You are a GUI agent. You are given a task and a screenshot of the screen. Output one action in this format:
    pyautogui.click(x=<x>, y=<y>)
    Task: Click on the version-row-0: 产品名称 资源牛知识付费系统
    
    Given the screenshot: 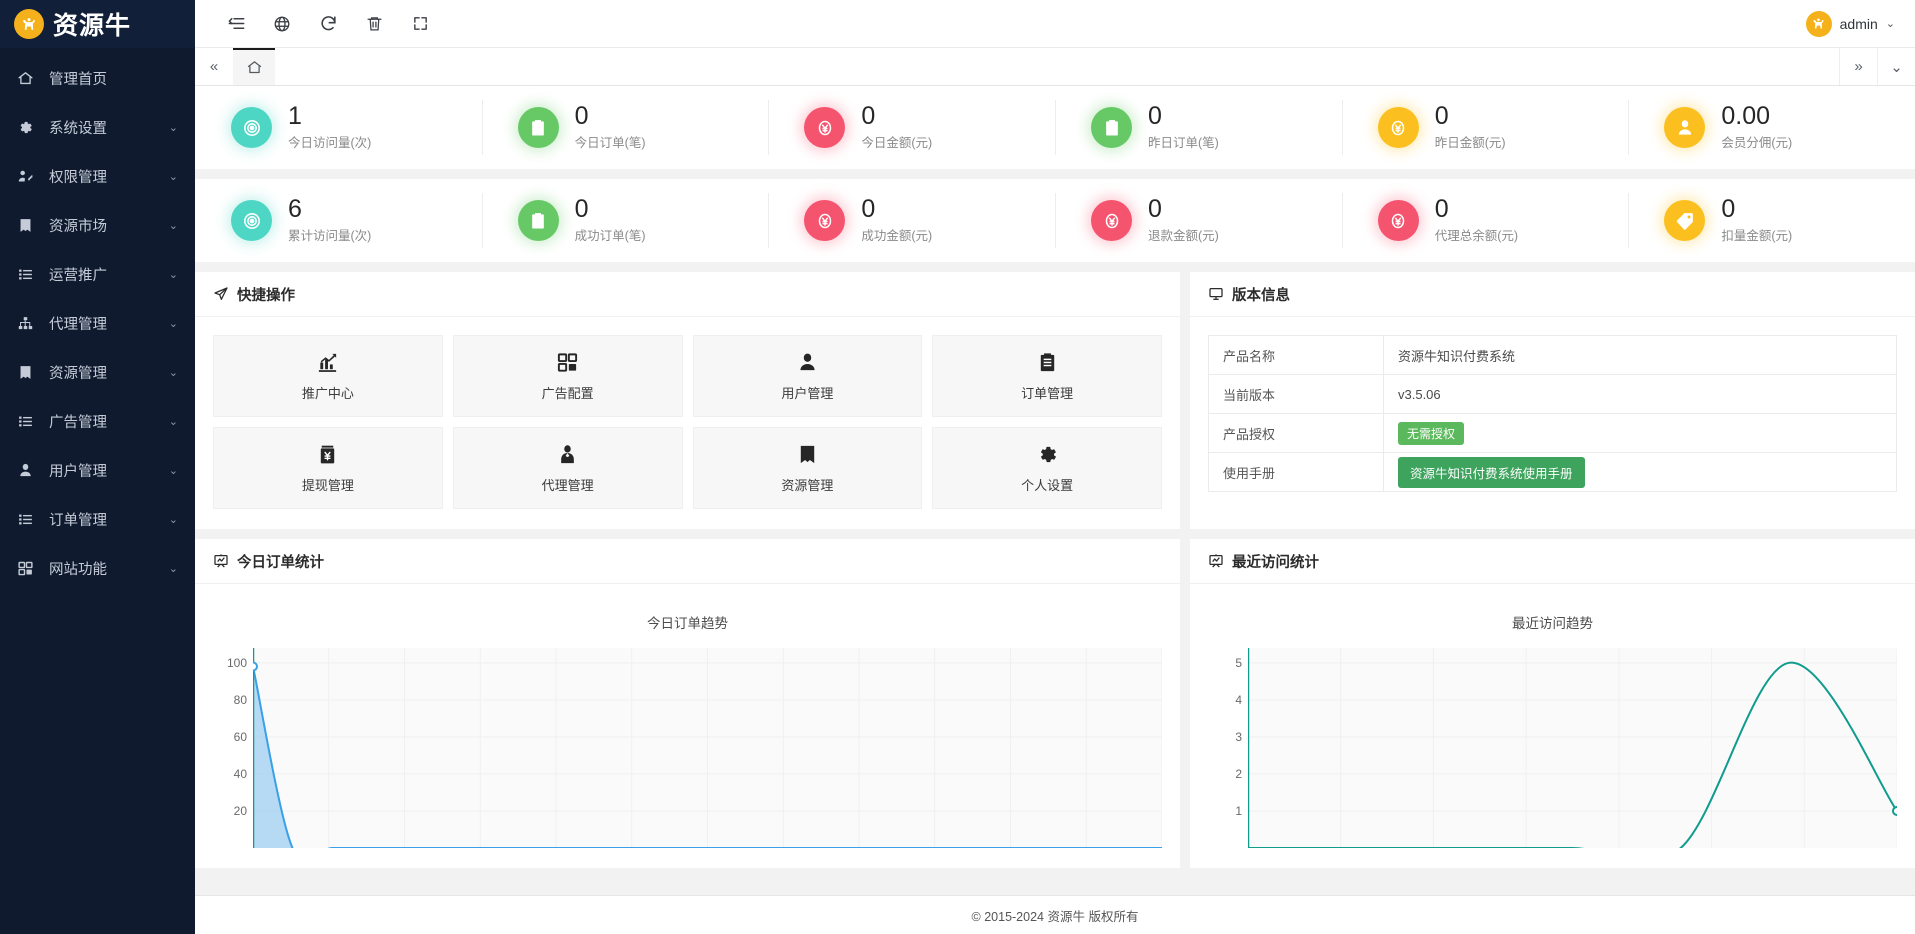 What is the action you would take?
    pyautogui.click(x=1552, y=355)
    